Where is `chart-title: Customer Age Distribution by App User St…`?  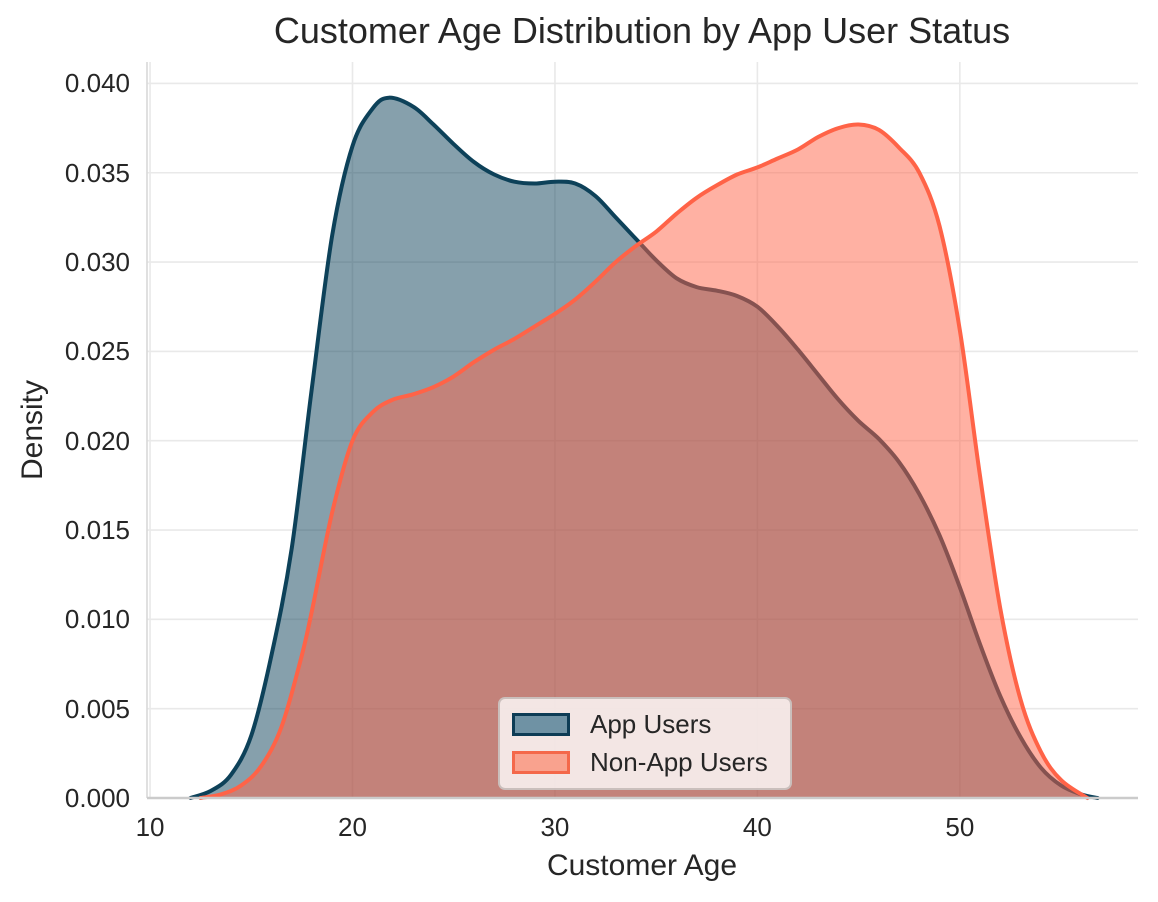
chart-title: Customer Age Distribution by App User St… is located at coordinates (642, 30).